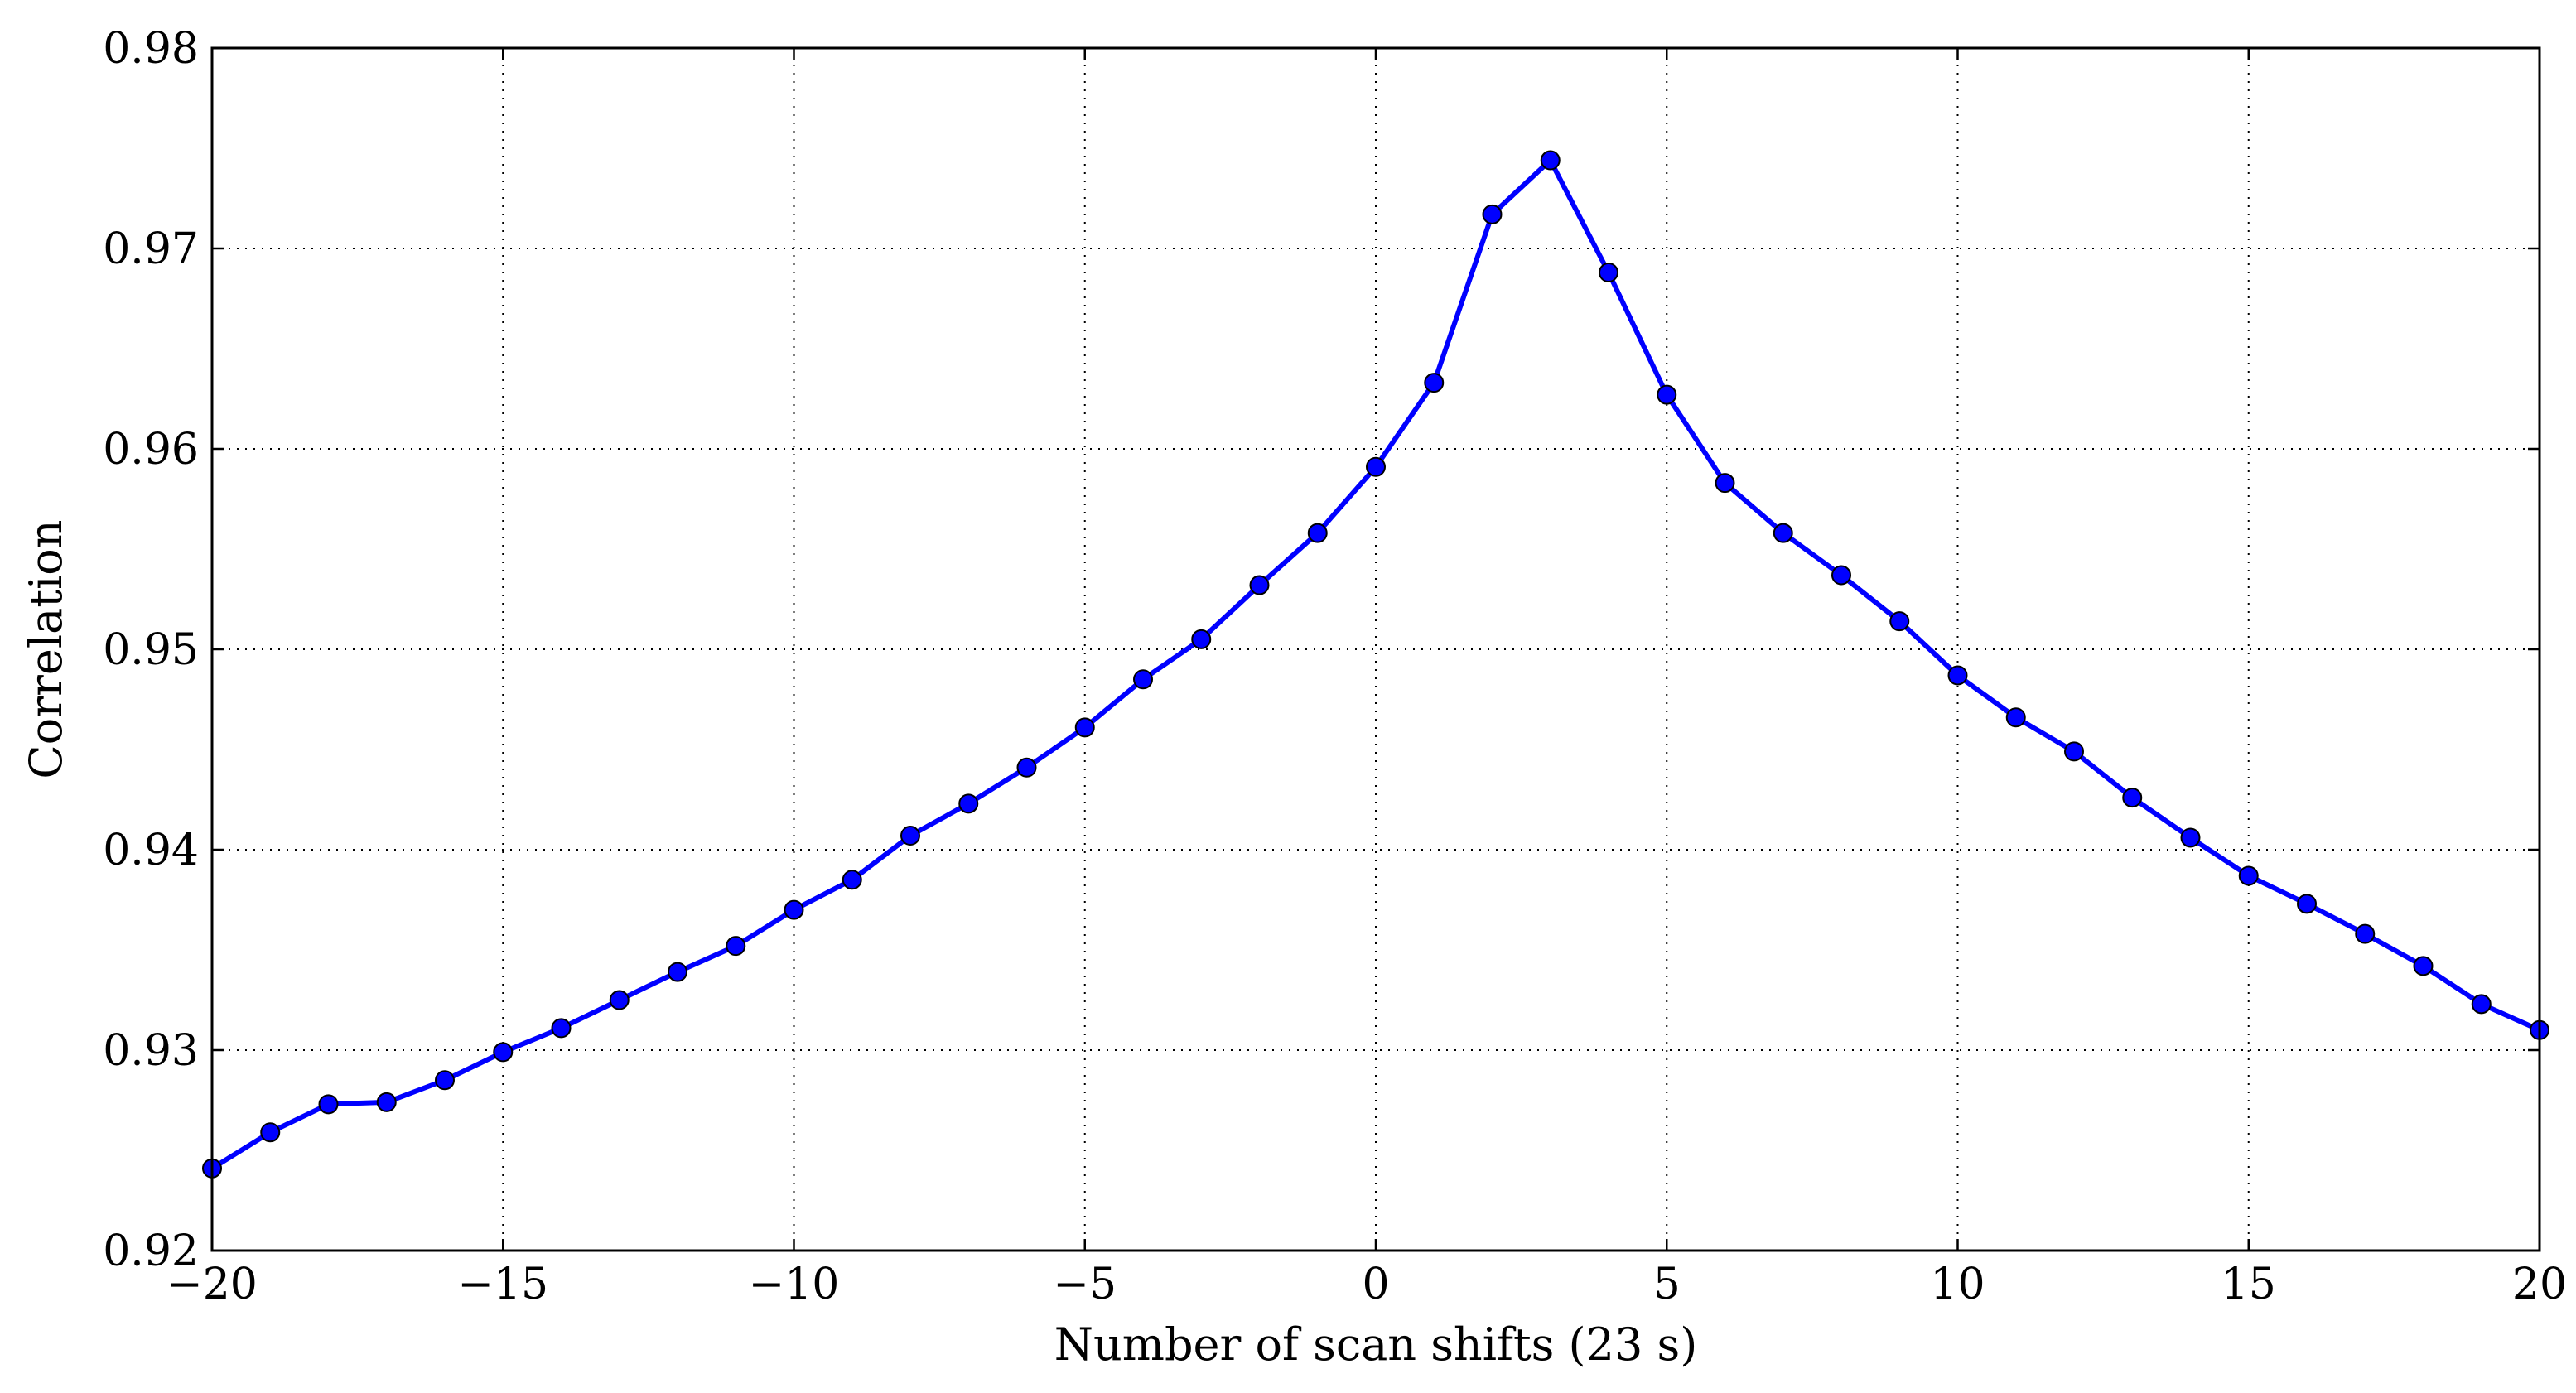 This screenshot has width=2576, height=1393. What do you see at coordinates (151, 850) in the screenshot?
I see `y-tick-label: 0.94` at bounding box center [151, 850].